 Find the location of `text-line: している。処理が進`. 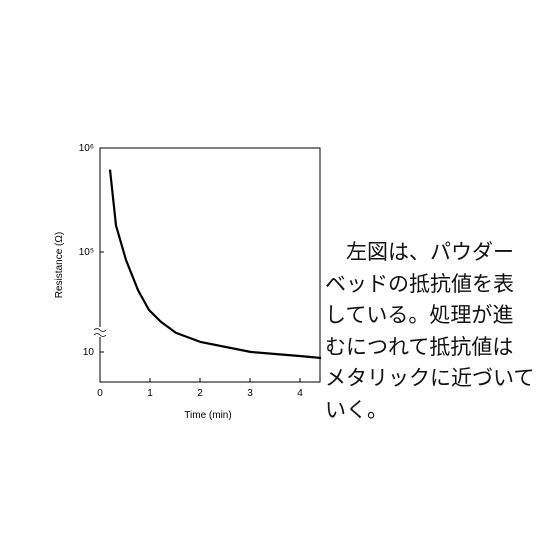

text-line: している。処理が進 is located at coordinates (419, 315).